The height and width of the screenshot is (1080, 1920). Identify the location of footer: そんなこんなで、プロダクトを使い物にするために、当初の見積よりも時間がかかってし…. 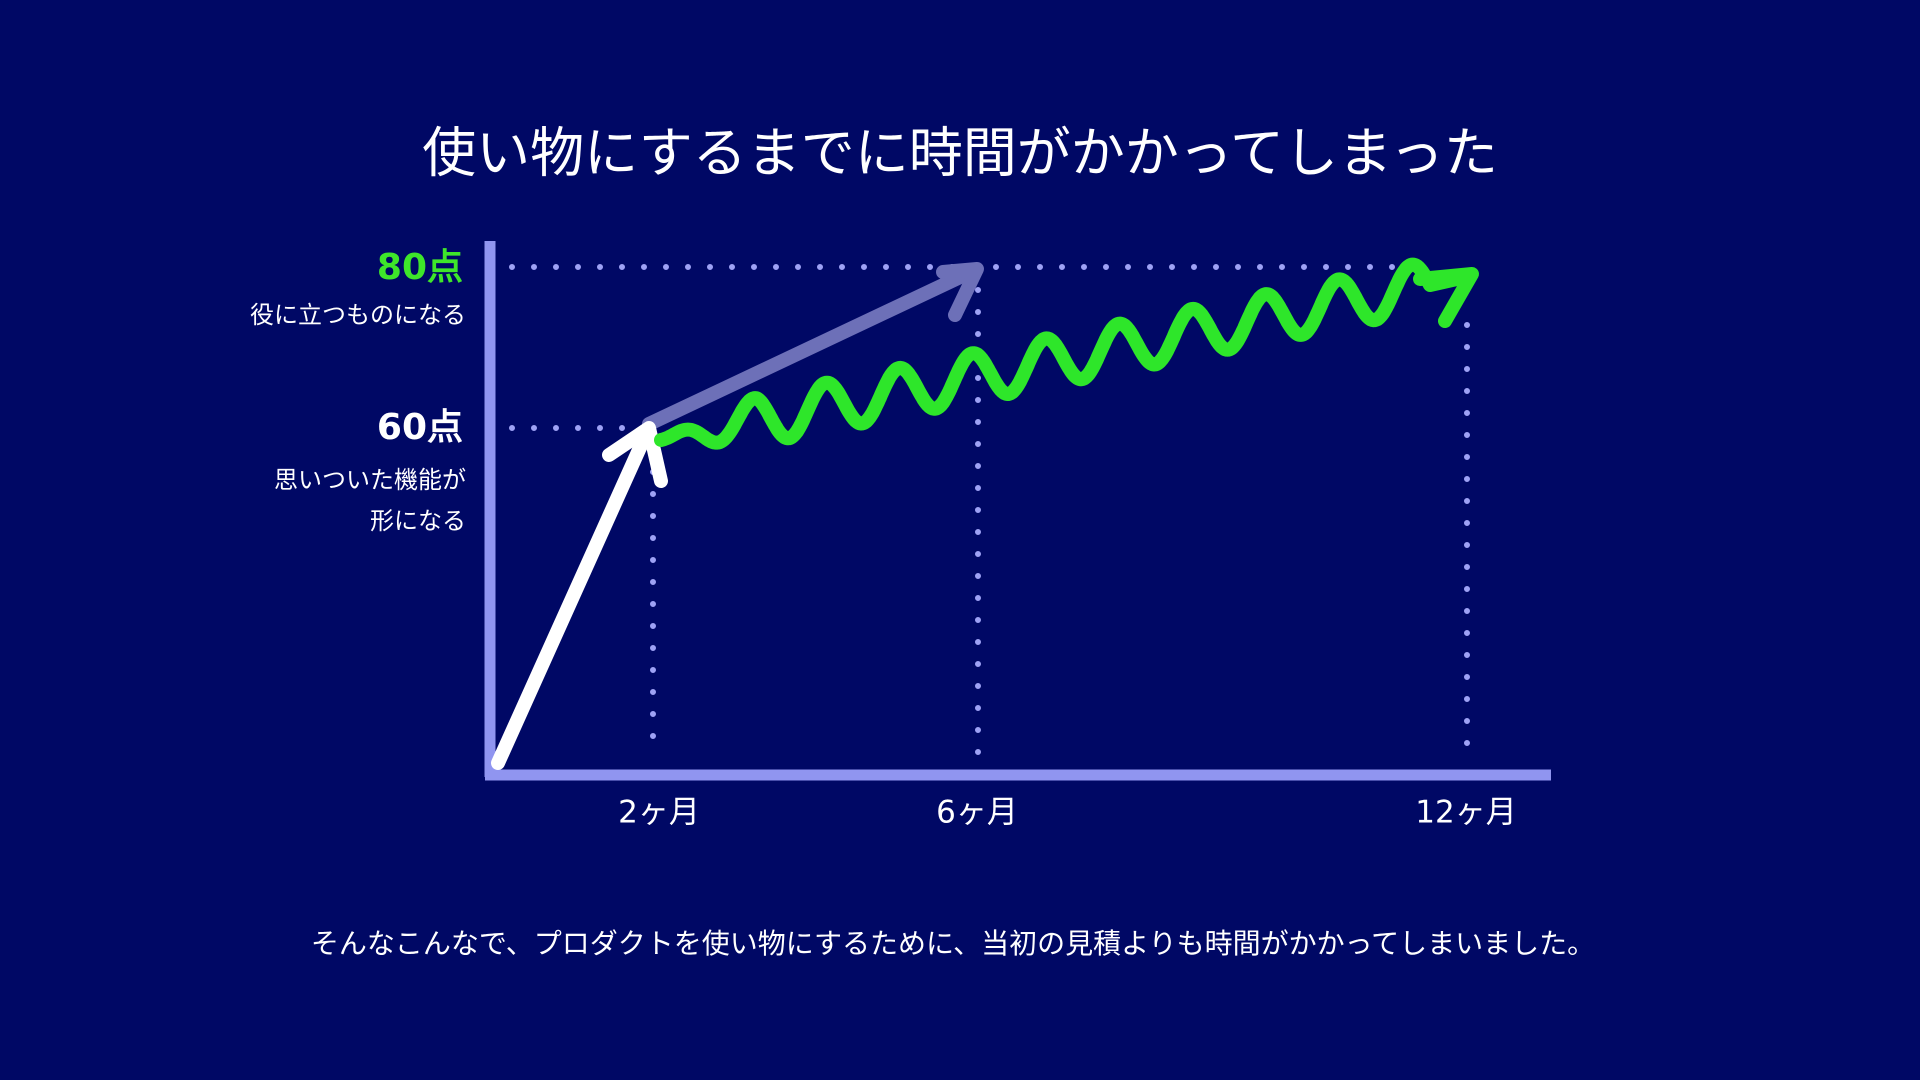
(953, 943).